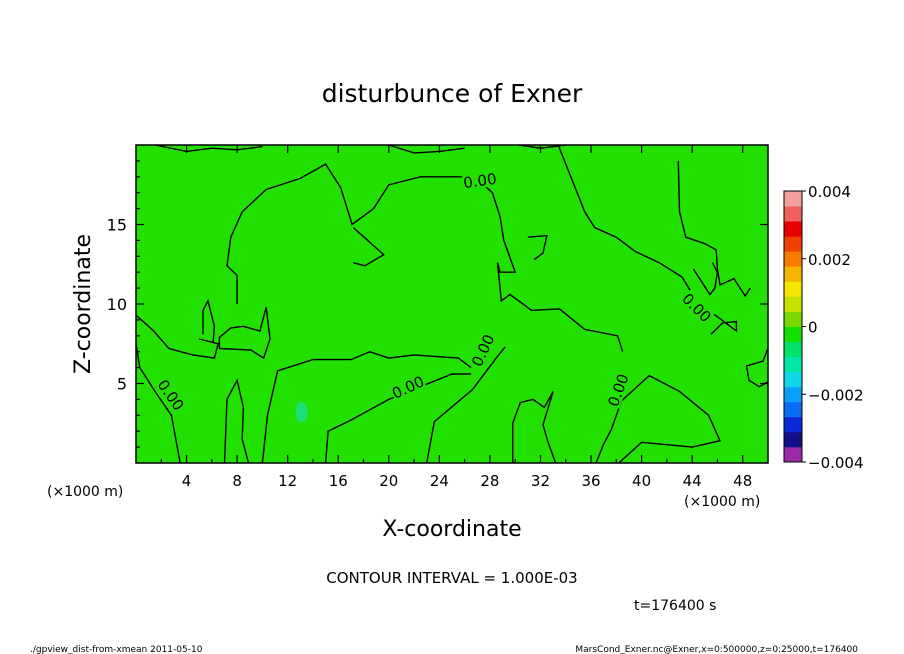  Describe the element at coordinates (116, 649) in the screenshot. I see `footer-left: ./gpview_dist-from-xmean 2011-05-10` at that location.